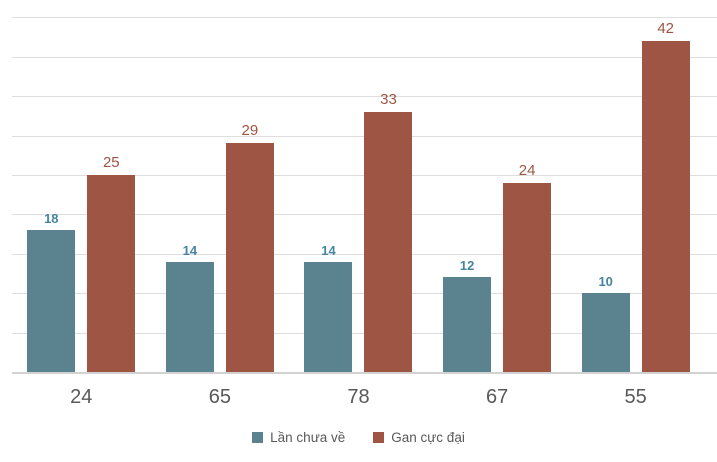 This screenshot has width=717, height=462. I want to click on x-axis-labels: 24 65 78 67 55, so click(358, 397).